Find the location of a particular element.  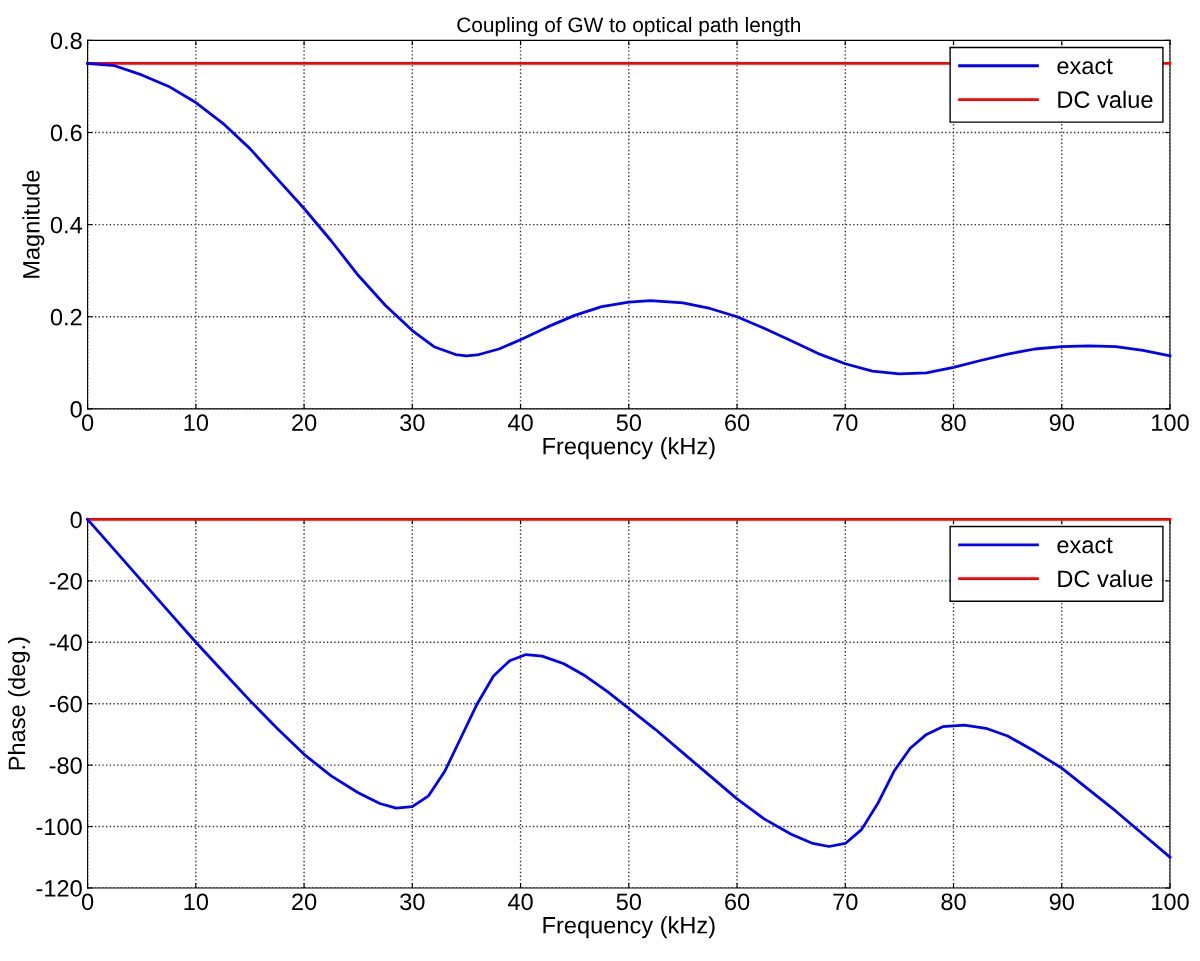

y-tick-label: 0.8 is located at coordinates (66, 41).